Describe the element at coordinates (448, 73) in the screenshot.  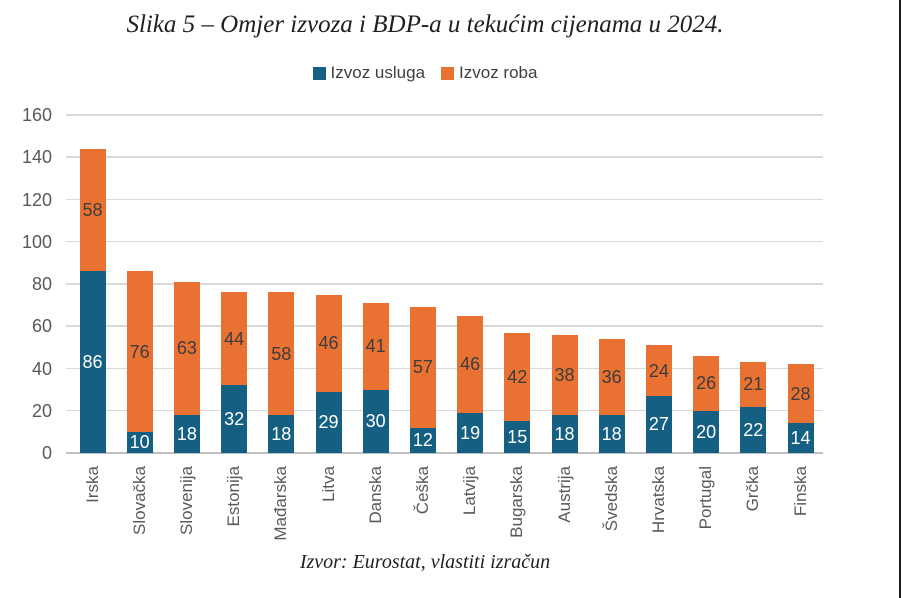
I see `legend-swatch-roba-icon` at that location.